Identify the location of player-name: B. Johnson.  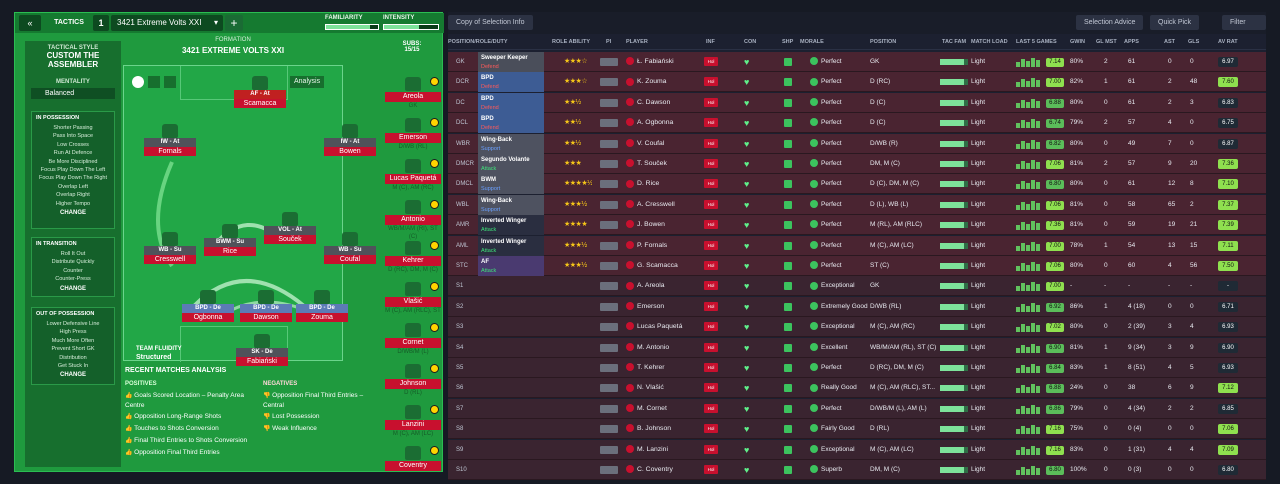
(654, 429).